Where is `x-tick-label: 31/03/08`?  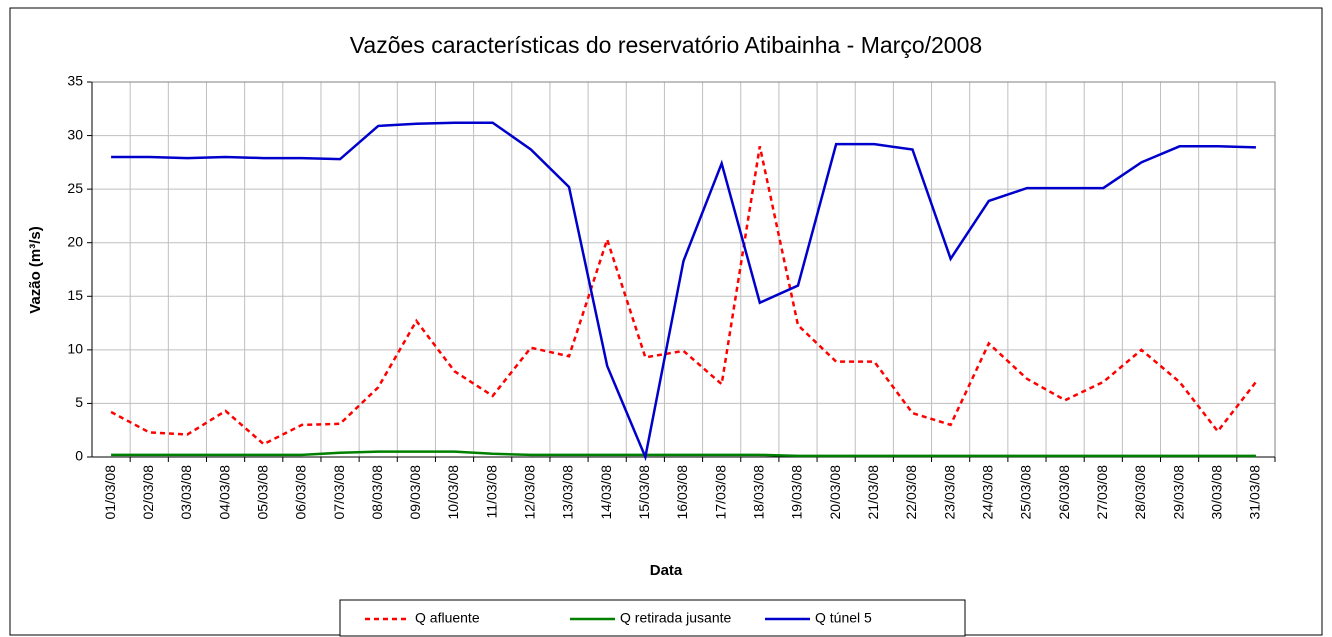
x-tick-label: 31/03/08 is located at coordinates (1255, 492).